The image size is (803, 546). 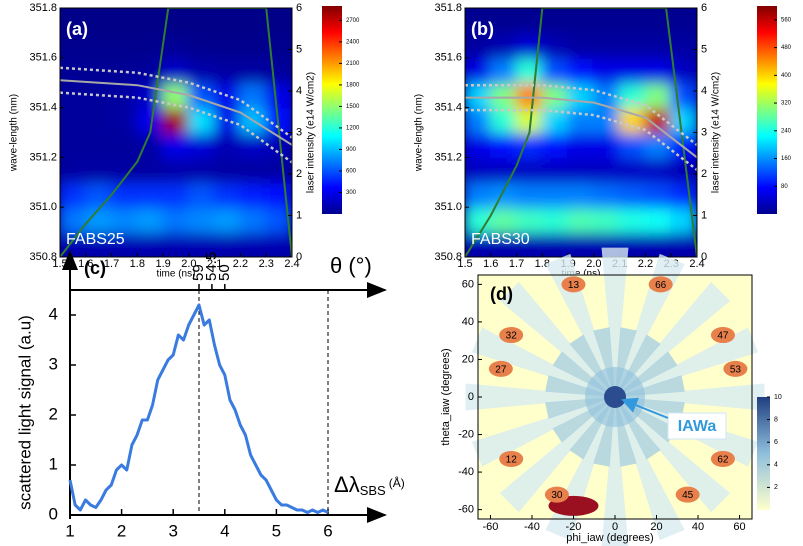 I want to click on y2-tick-label: 0, so click(x=299, y=257).